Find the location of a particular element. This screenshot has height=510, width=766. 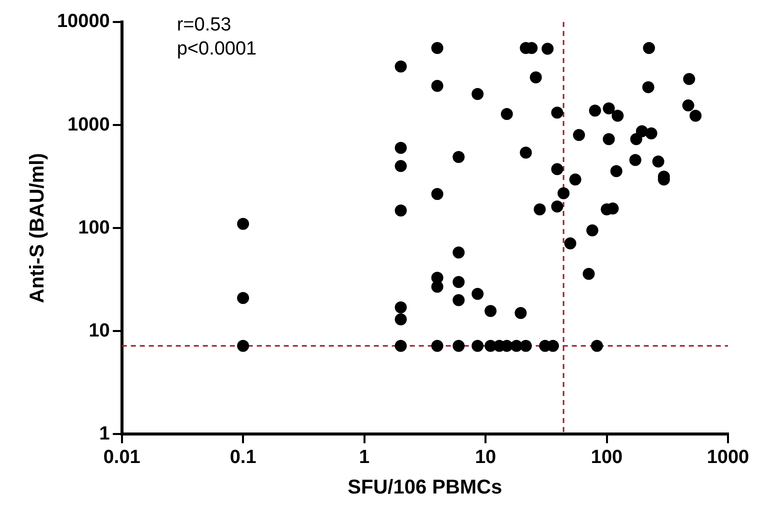

x-axis-title: SFU/106 PBMCs is located at coordinates (425, 487).